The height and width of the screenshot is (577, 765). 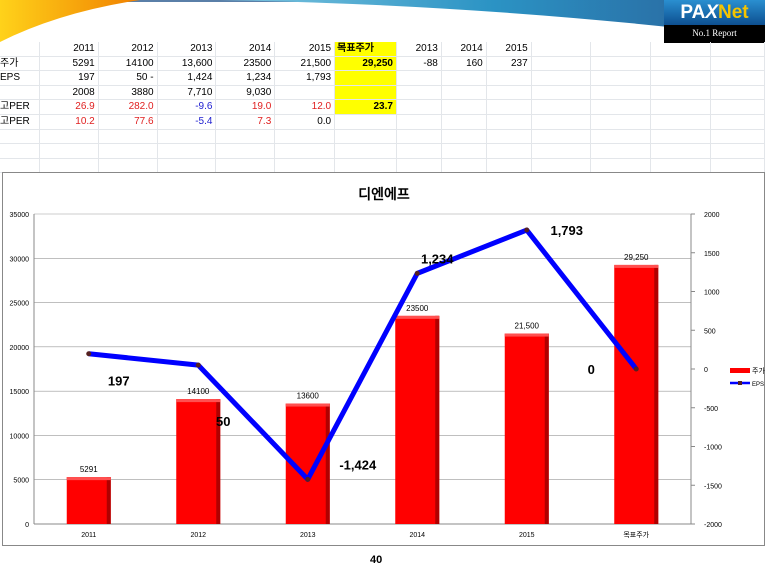 I want to click on cell: -5.4, so click(x=187, y=121).